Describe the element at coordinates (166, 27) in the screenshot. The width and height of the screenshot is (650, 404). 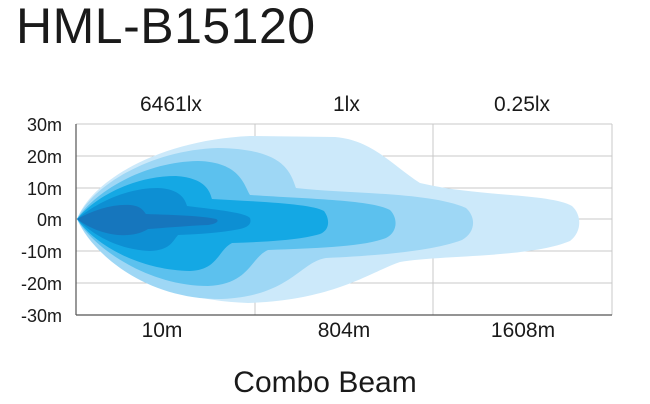
I see `model-title: HML-B15120` at that location.